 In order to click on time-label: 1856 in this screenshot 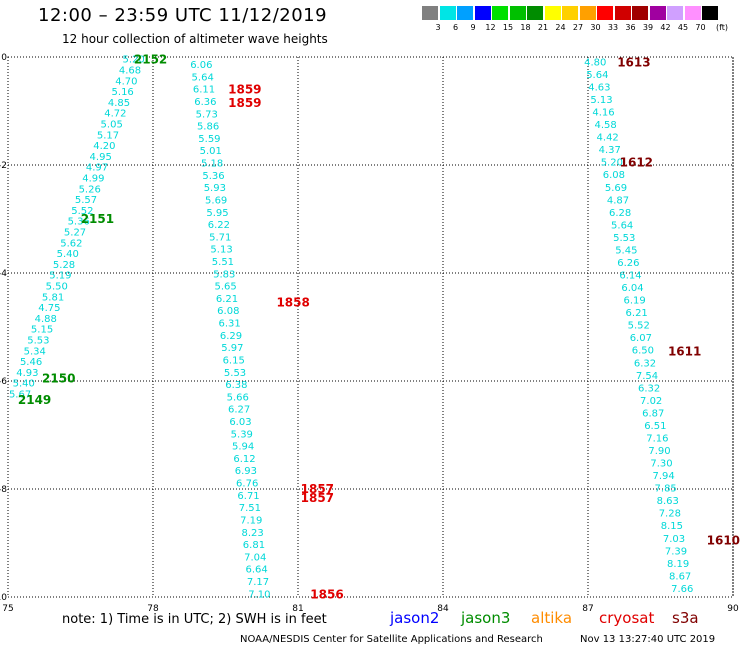, I will do `click(326, 594)`.